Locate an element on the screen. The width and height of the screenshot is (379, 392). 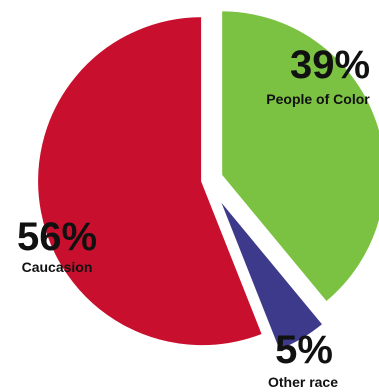
slice-label-people-of-color: People of Color is located at coordinates (318, 99).